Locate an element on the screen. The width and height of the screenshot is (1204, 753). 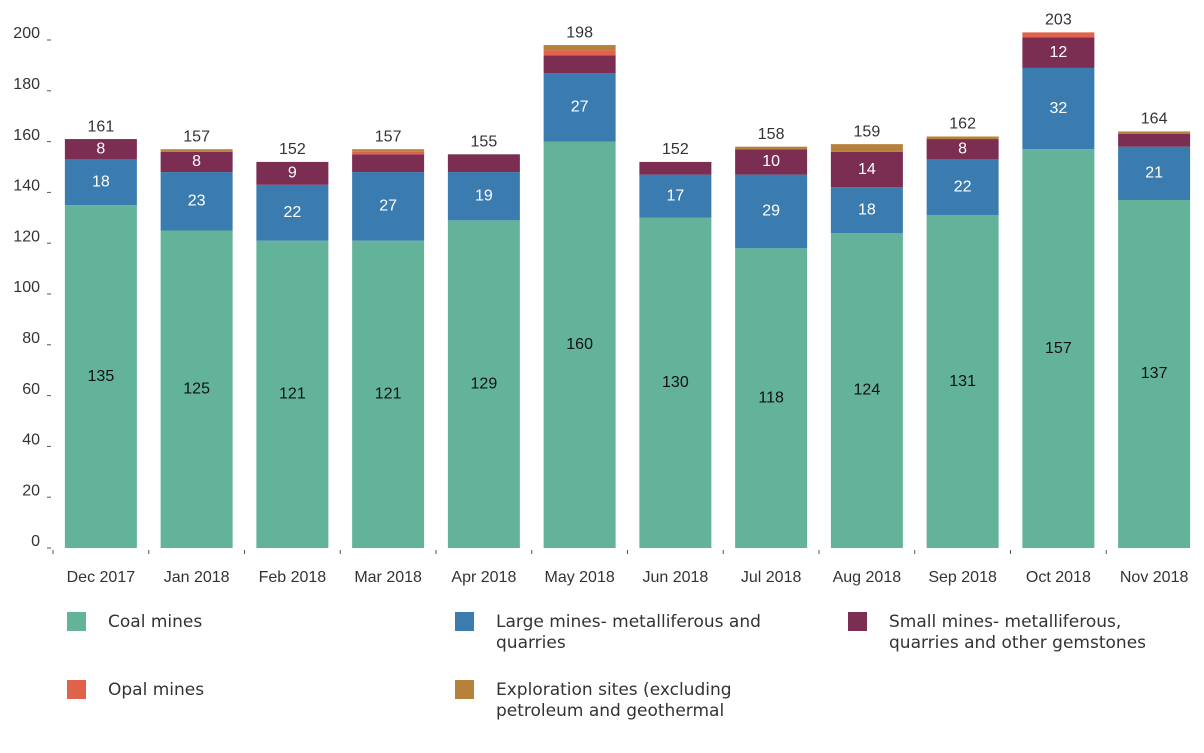
y-tick-label: 0 is located at coordinates (35, 541).